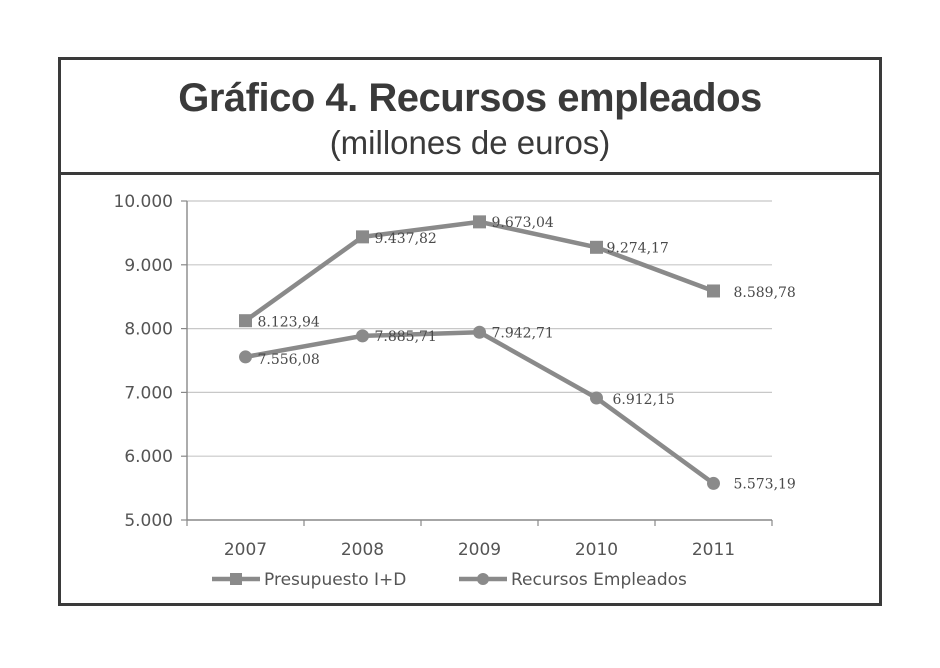  What do you see at coordinates (523, 223) in the screenshot?
I see `data-label: 9.673,04` at bounding box center [523, 223].